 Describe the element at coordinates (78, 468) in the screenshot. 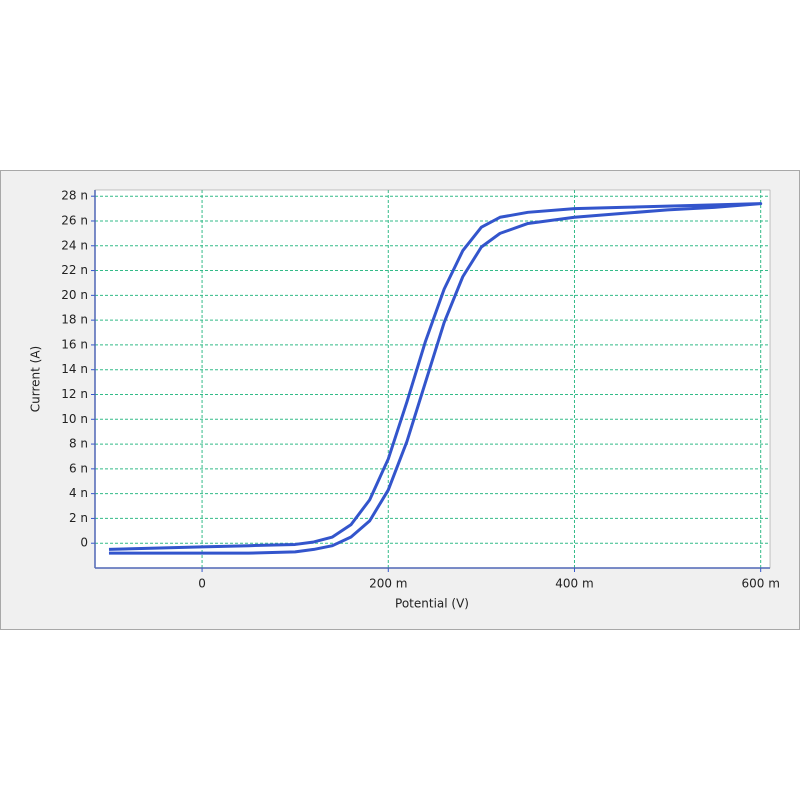

I see `y-tick-label: 6 n` at that location.